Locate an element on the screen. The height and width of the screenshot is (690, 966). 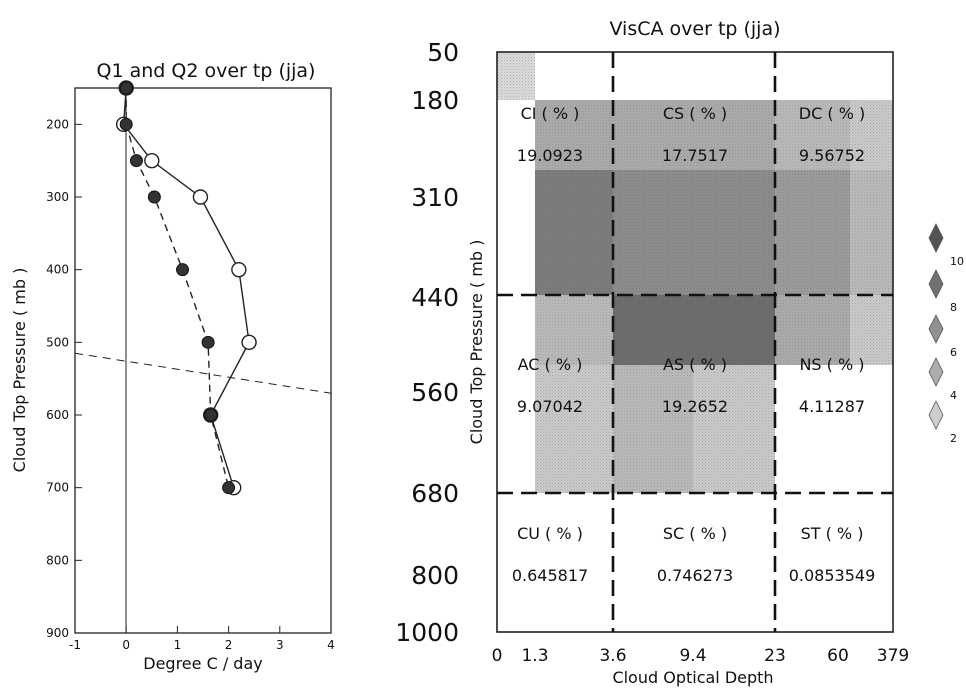
reference-dashed-line is located at coordinates (203, 373).